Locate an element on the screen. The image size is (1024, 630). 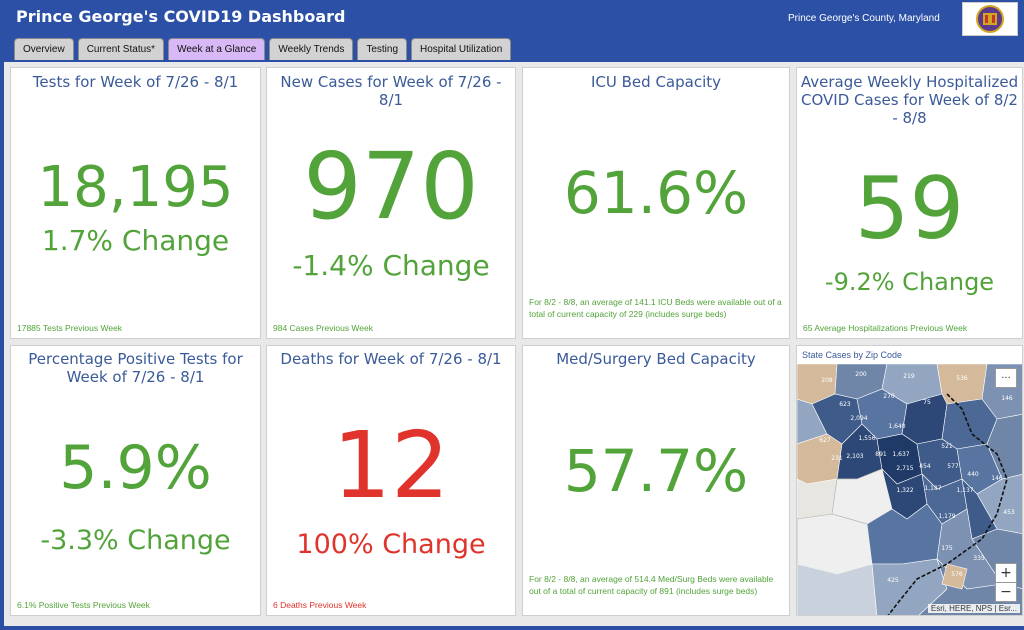
deaths-value: 12 is located at coordinates (391, 465).